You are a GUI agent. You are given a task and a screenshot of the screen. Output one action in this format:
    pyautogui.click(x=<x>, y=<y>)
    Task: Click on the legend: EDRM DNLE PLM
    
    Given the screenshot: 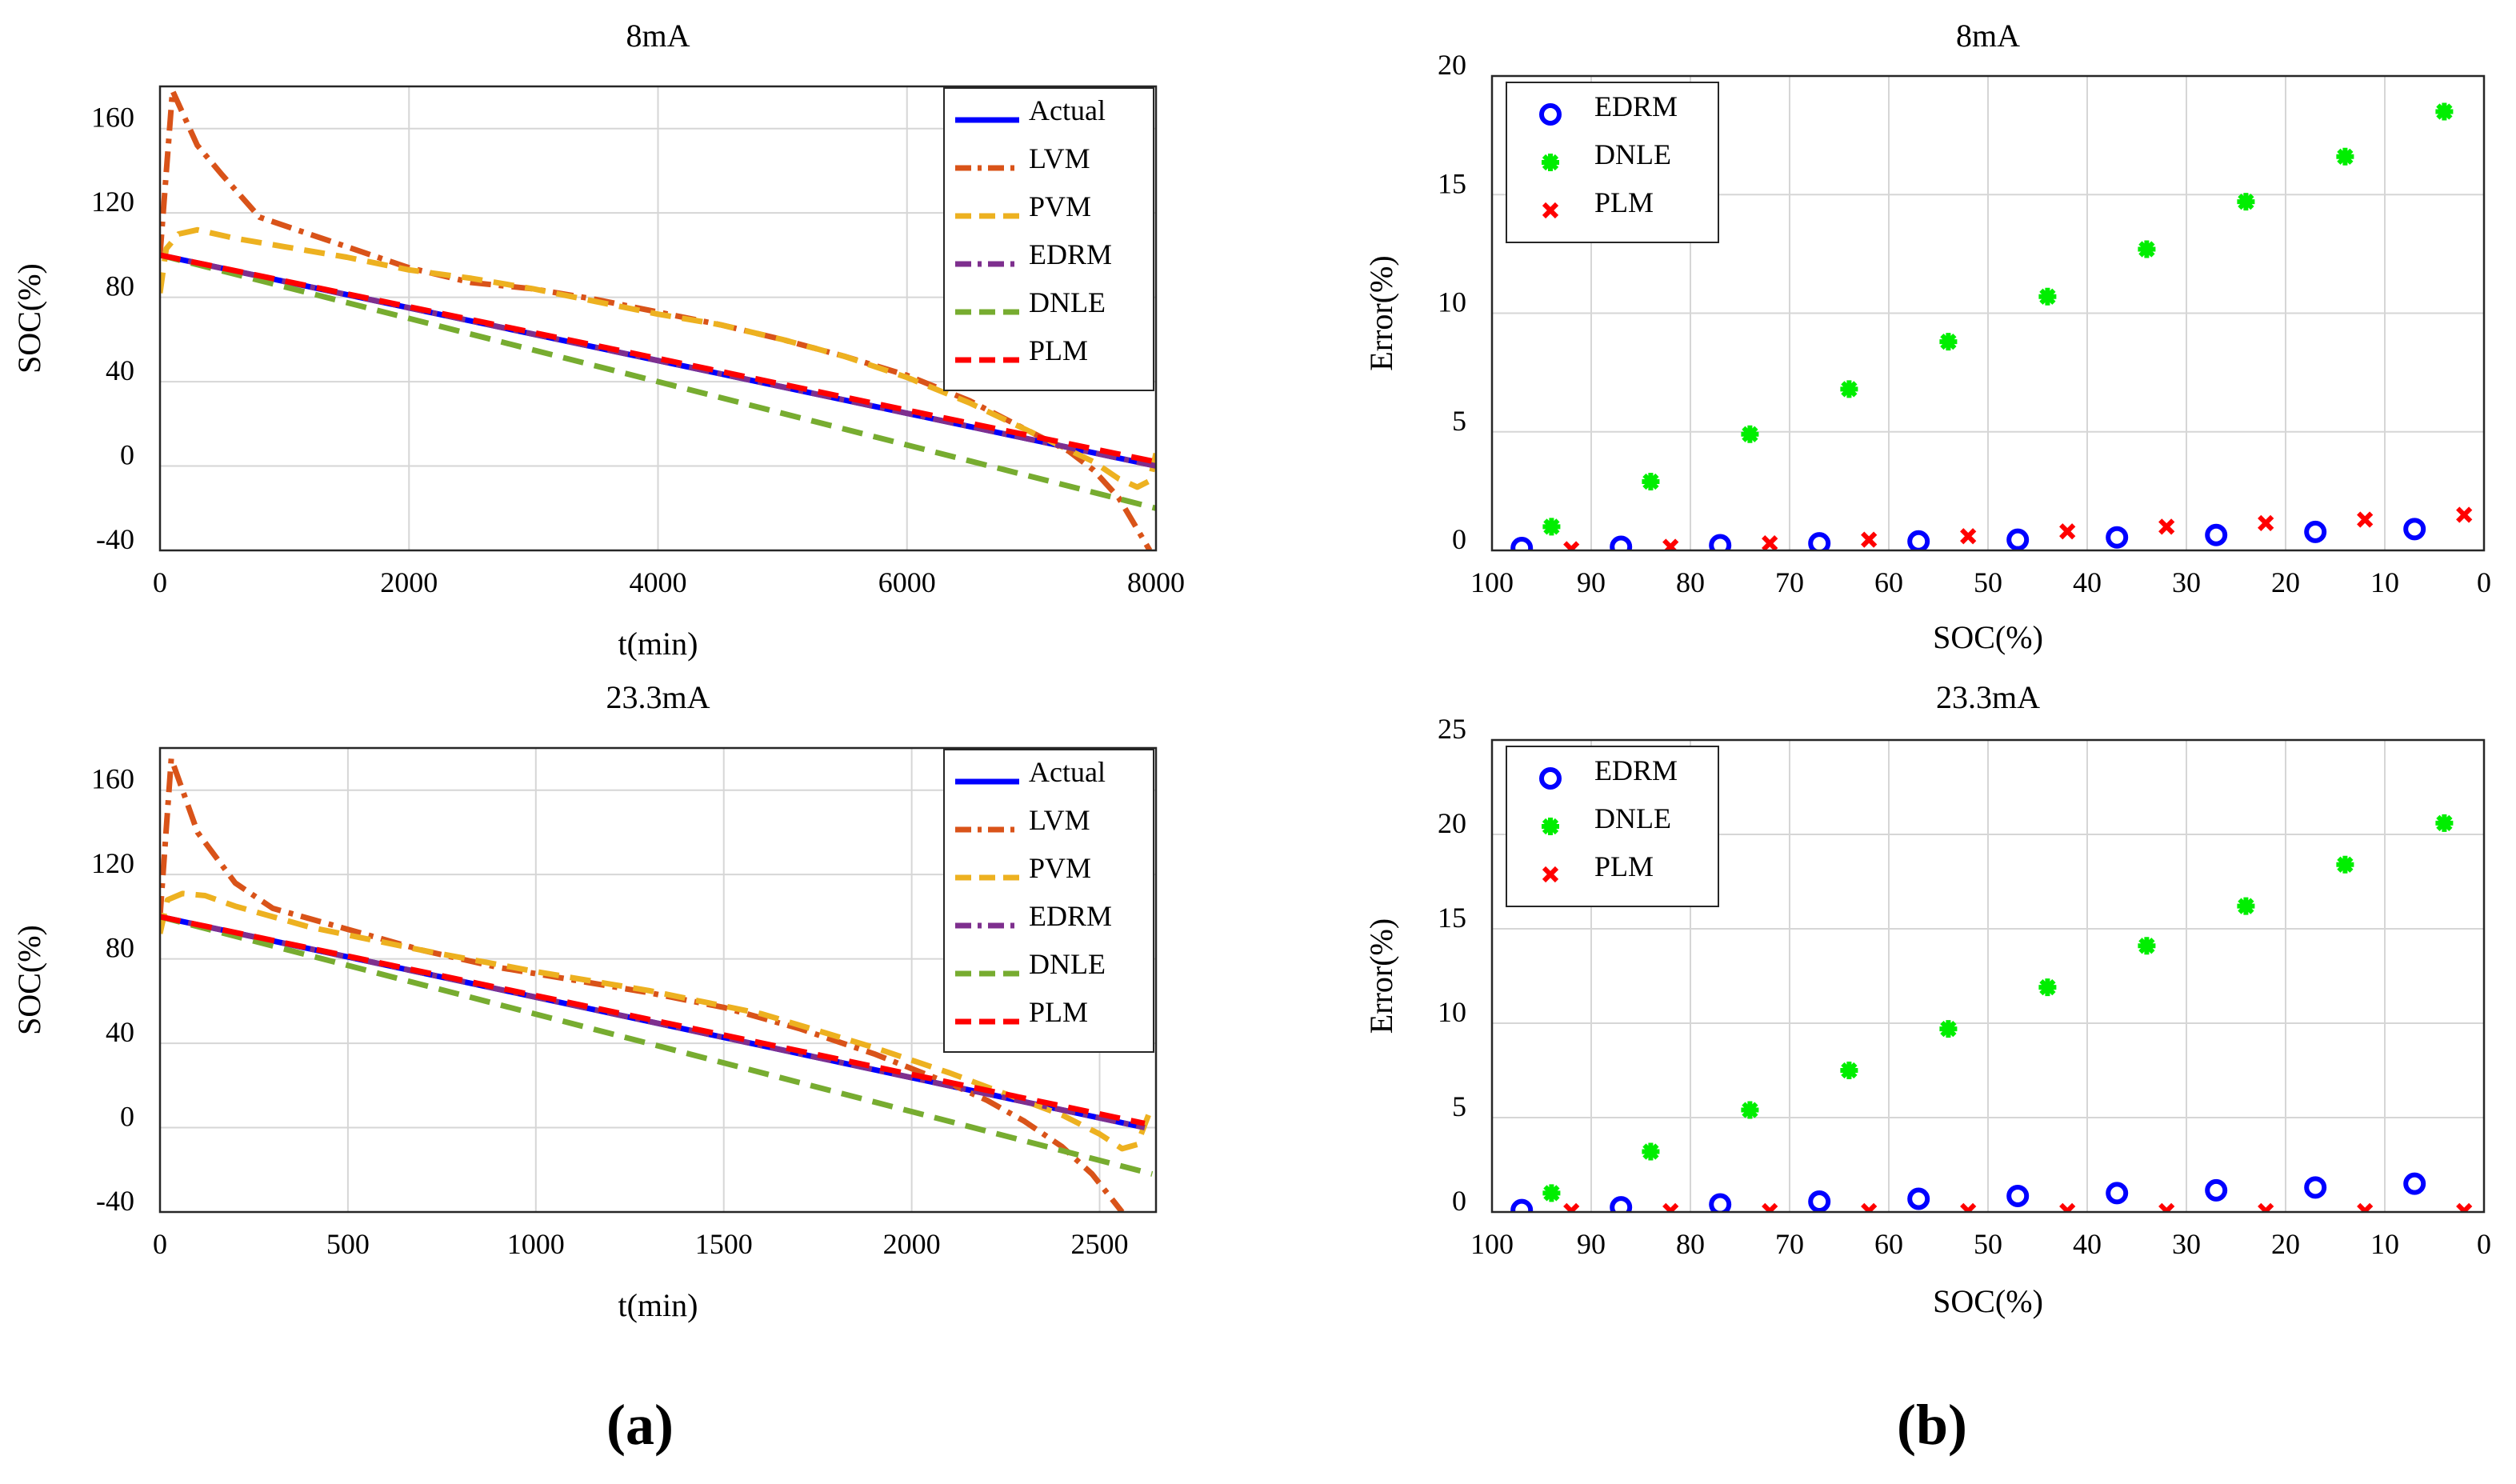 What is the action you would take?
    pyautogui.click(x=1612, y=826)
    